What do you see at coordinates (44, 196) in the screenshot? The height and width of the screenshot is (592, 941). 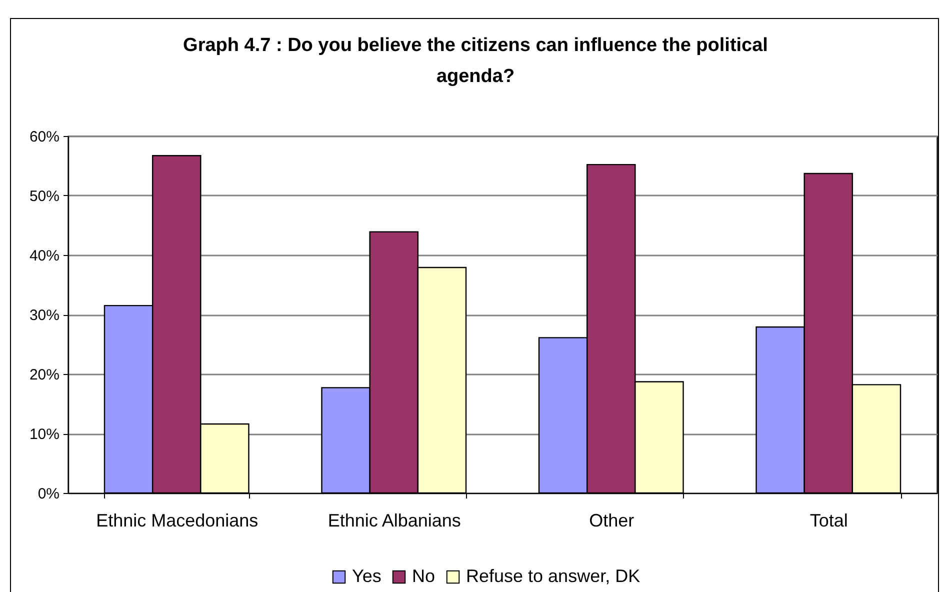 I see `y-tick-label: 50%` at bounding box center [44, 196].